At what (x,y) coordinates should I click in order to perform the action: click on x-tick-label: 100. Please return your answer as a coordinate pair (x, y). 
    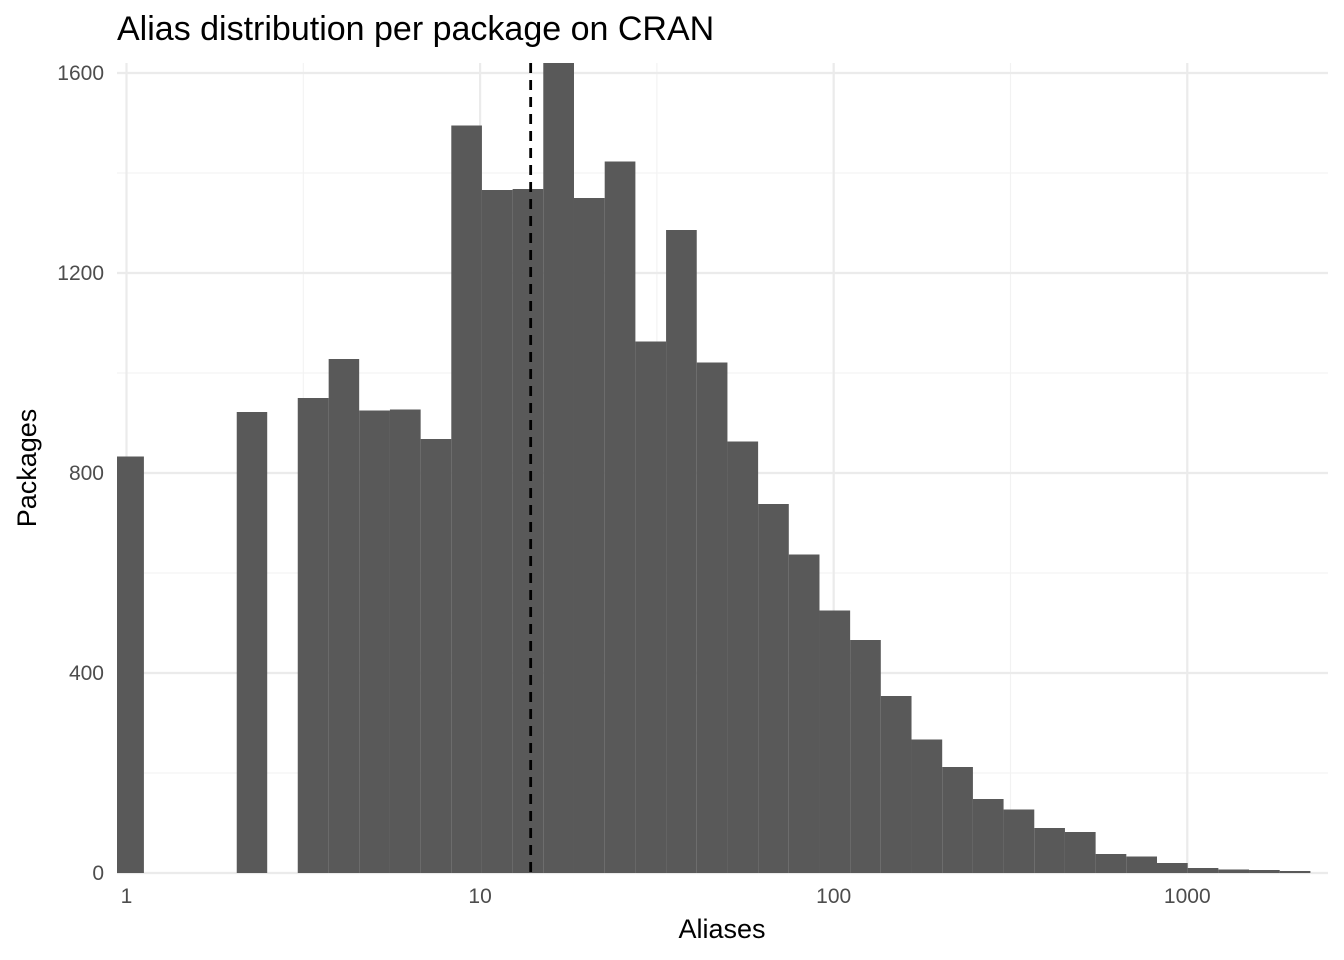
    Looking at the image, I should click on (833, 896).